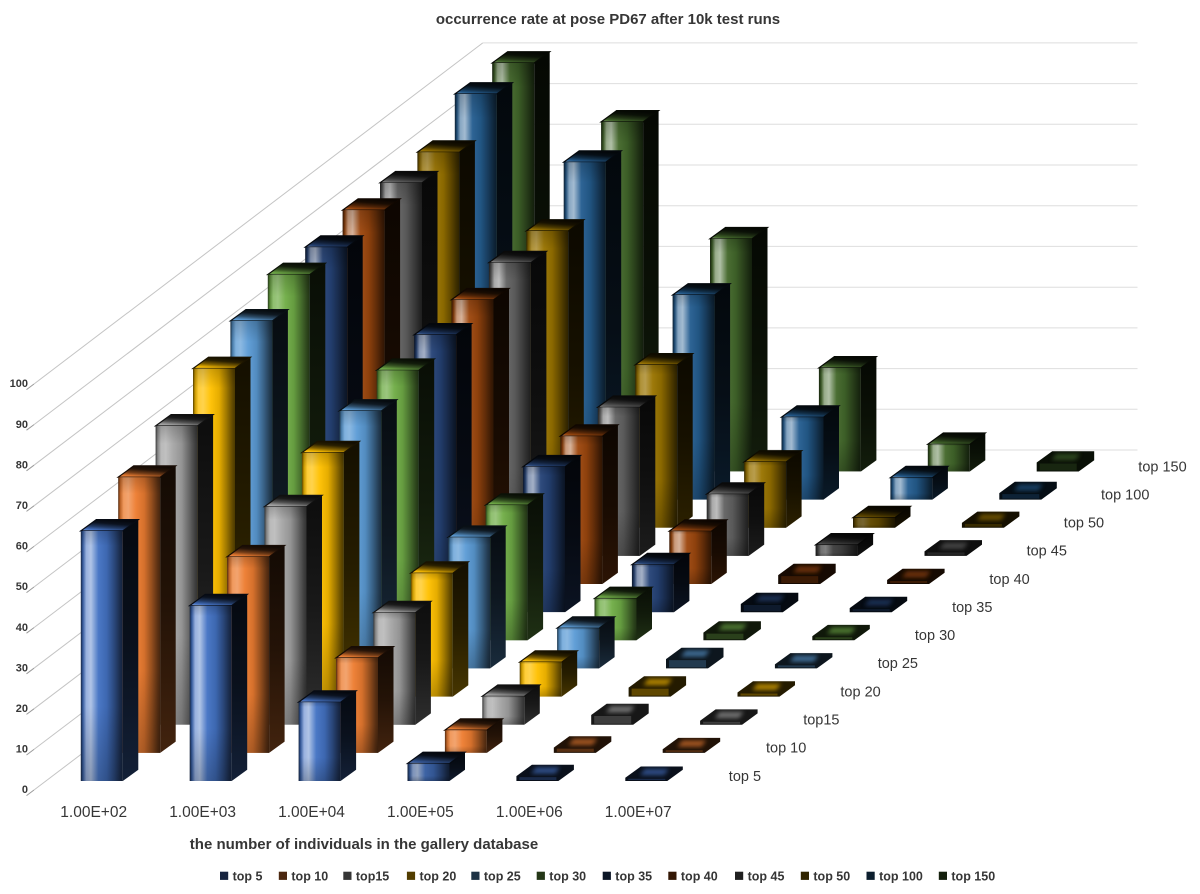 Image resolution: width=1200 pixels, height=894 pixels. I want to click on svg-text: 1.00E+04, so click(311, 812).